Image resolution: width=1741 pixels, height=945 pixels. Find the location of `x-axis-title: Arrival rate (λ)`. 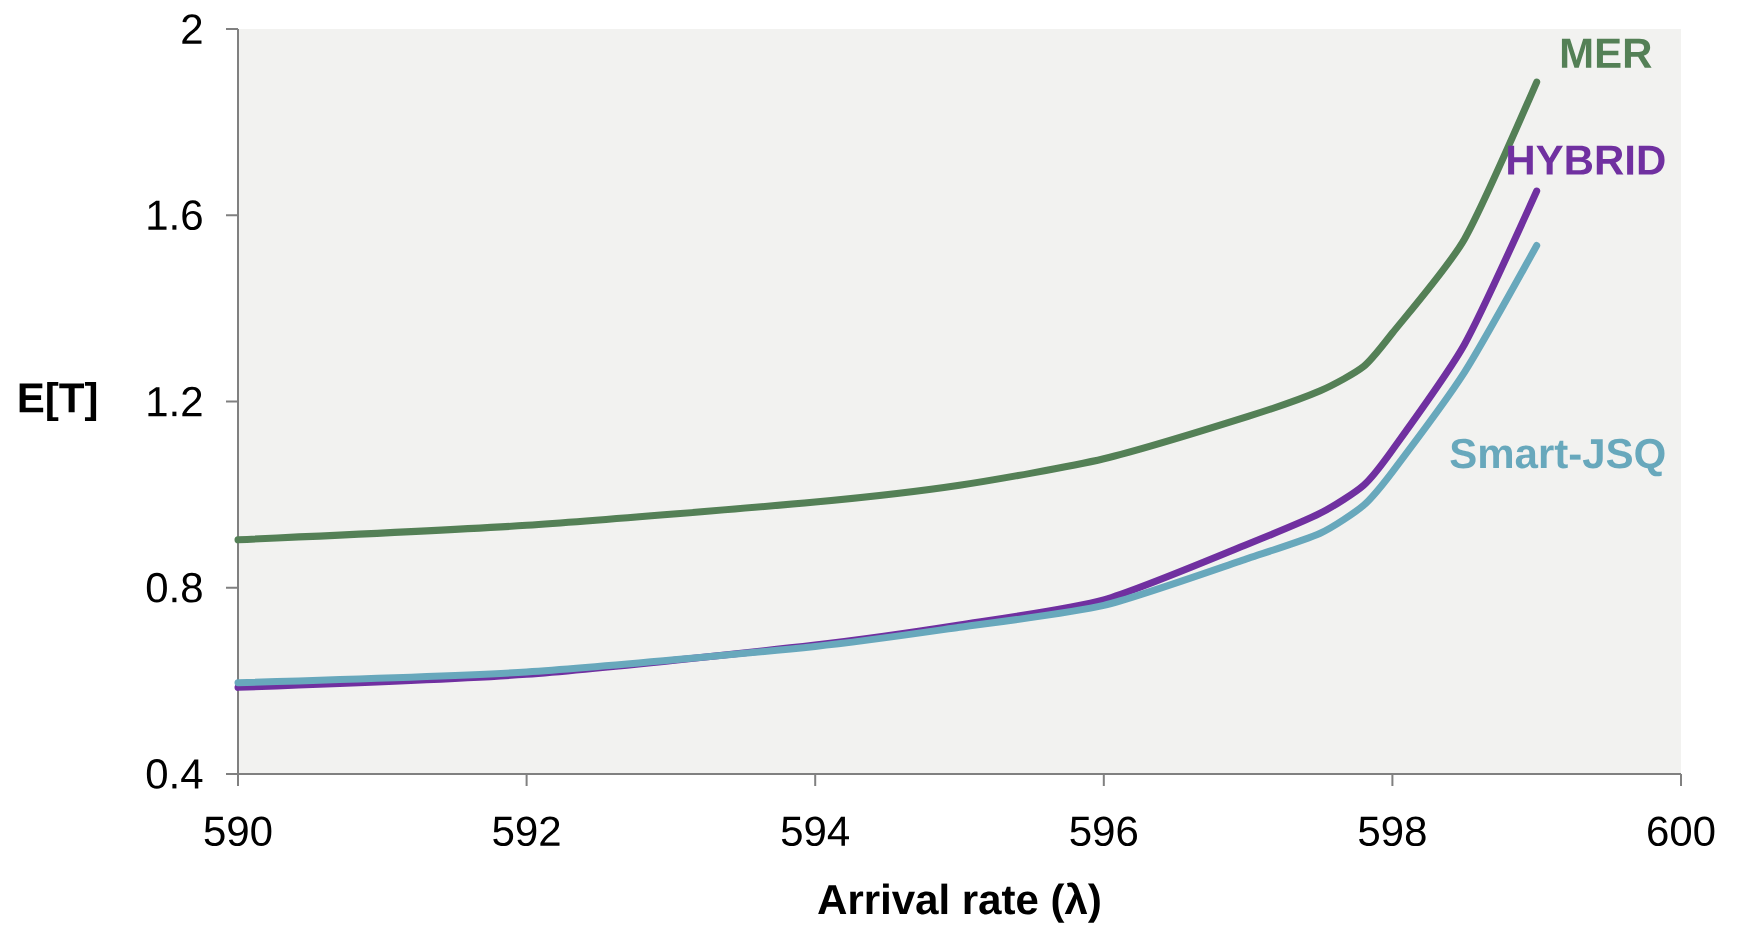

x-axis-title: Arrival rate (λ) is located at coordinates (959, 902).